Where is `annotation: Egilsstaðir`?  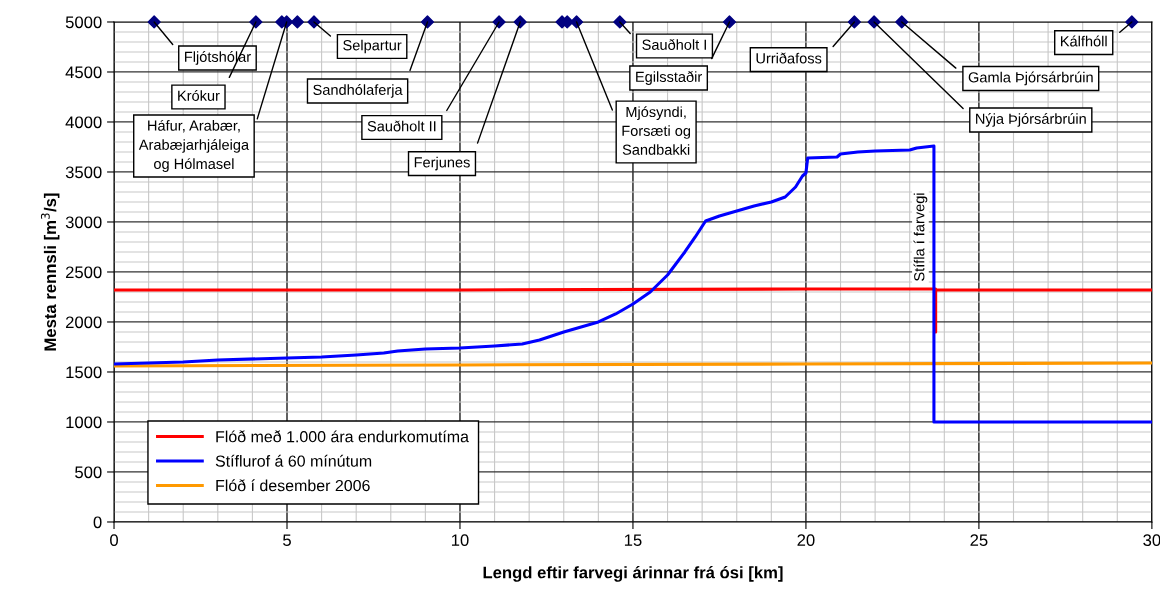 annotation: Egilsstaðir is located at coordinates (669, 78).